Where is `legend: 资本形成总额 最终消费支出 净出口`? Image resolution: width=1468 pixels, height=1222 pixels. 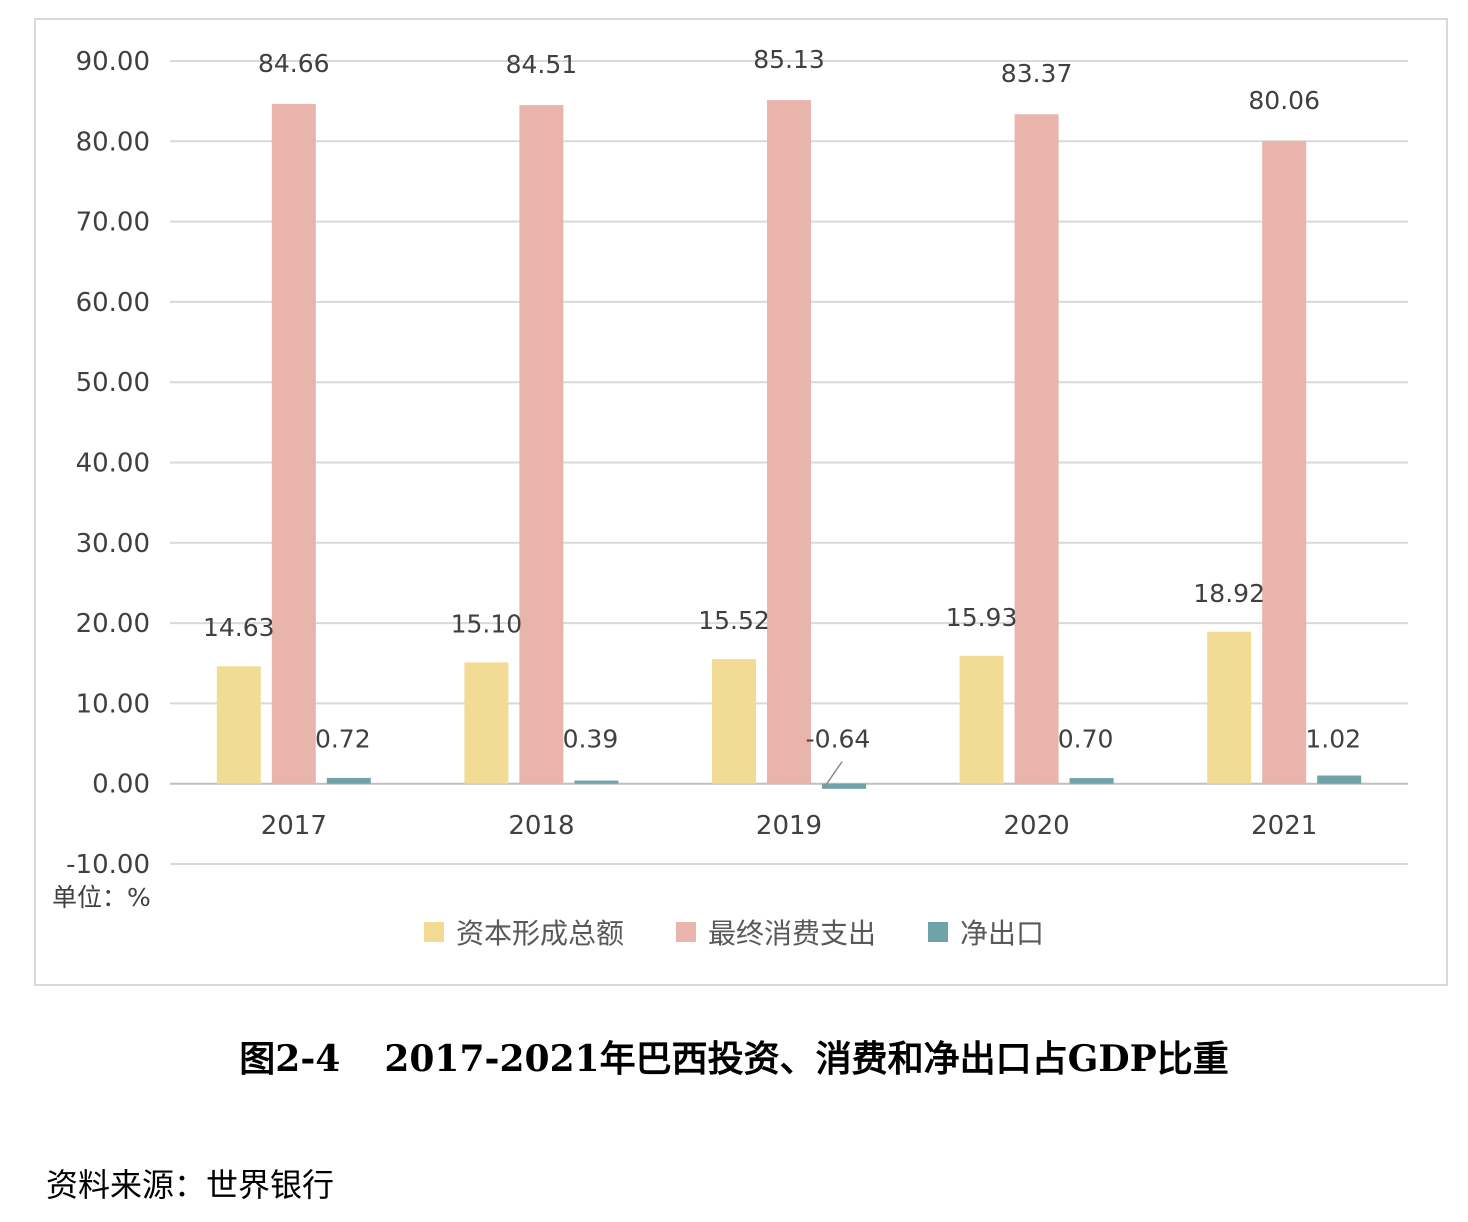 legend: 资本形成总额 最终消费支出 净出口 is located at coordinates (734, 932).